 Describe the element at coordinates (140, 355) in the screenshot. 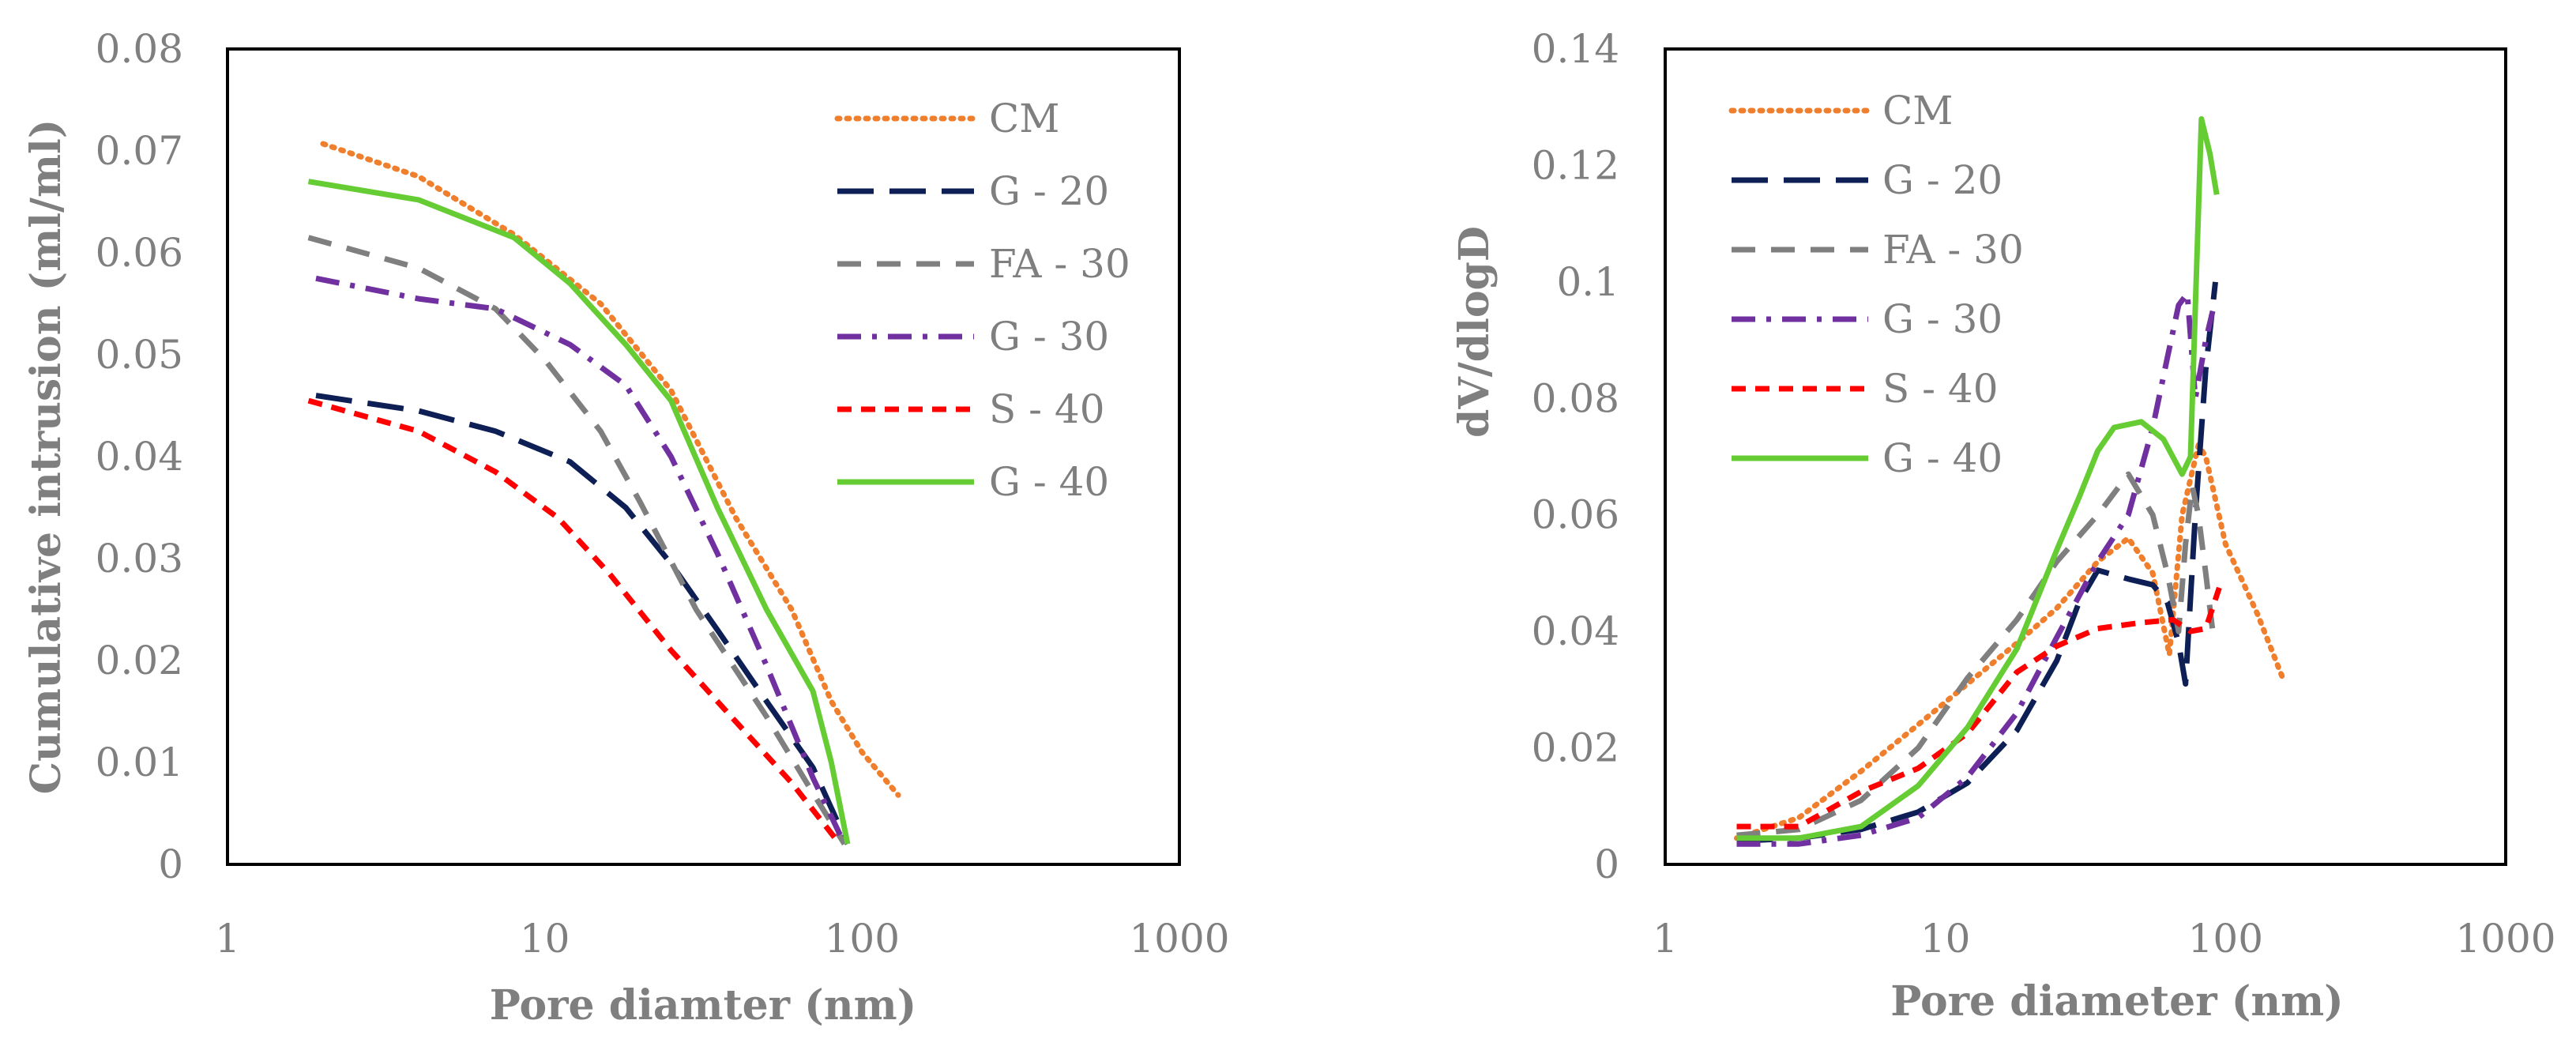

I see `y-tick-label: 0.05` at that location.